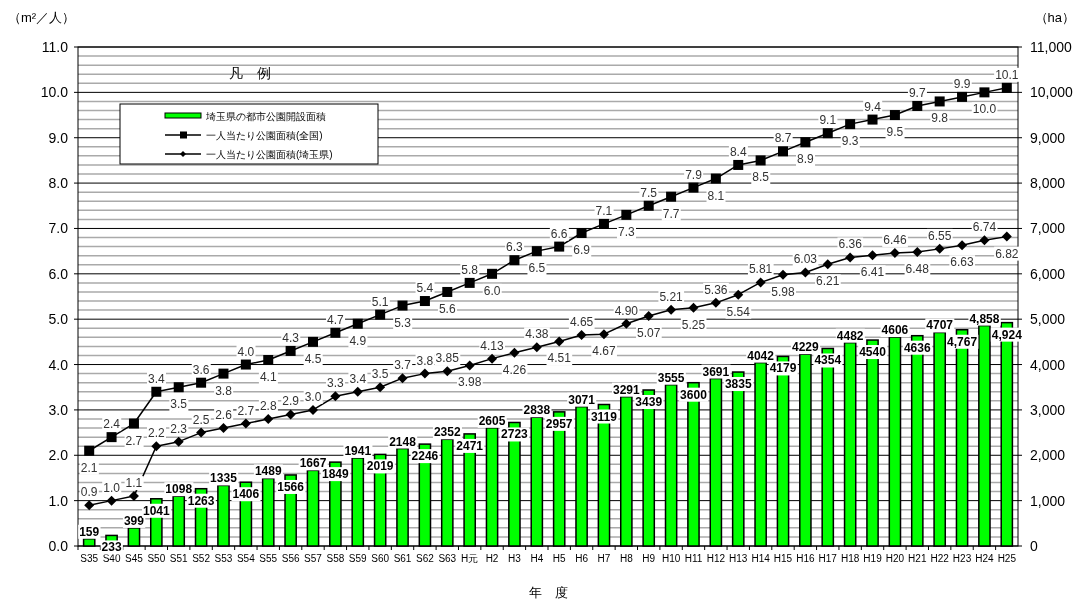 This screenshot has width=1083, height=604. I want to click on y-tick-label: 0.0, so click(58, 546).